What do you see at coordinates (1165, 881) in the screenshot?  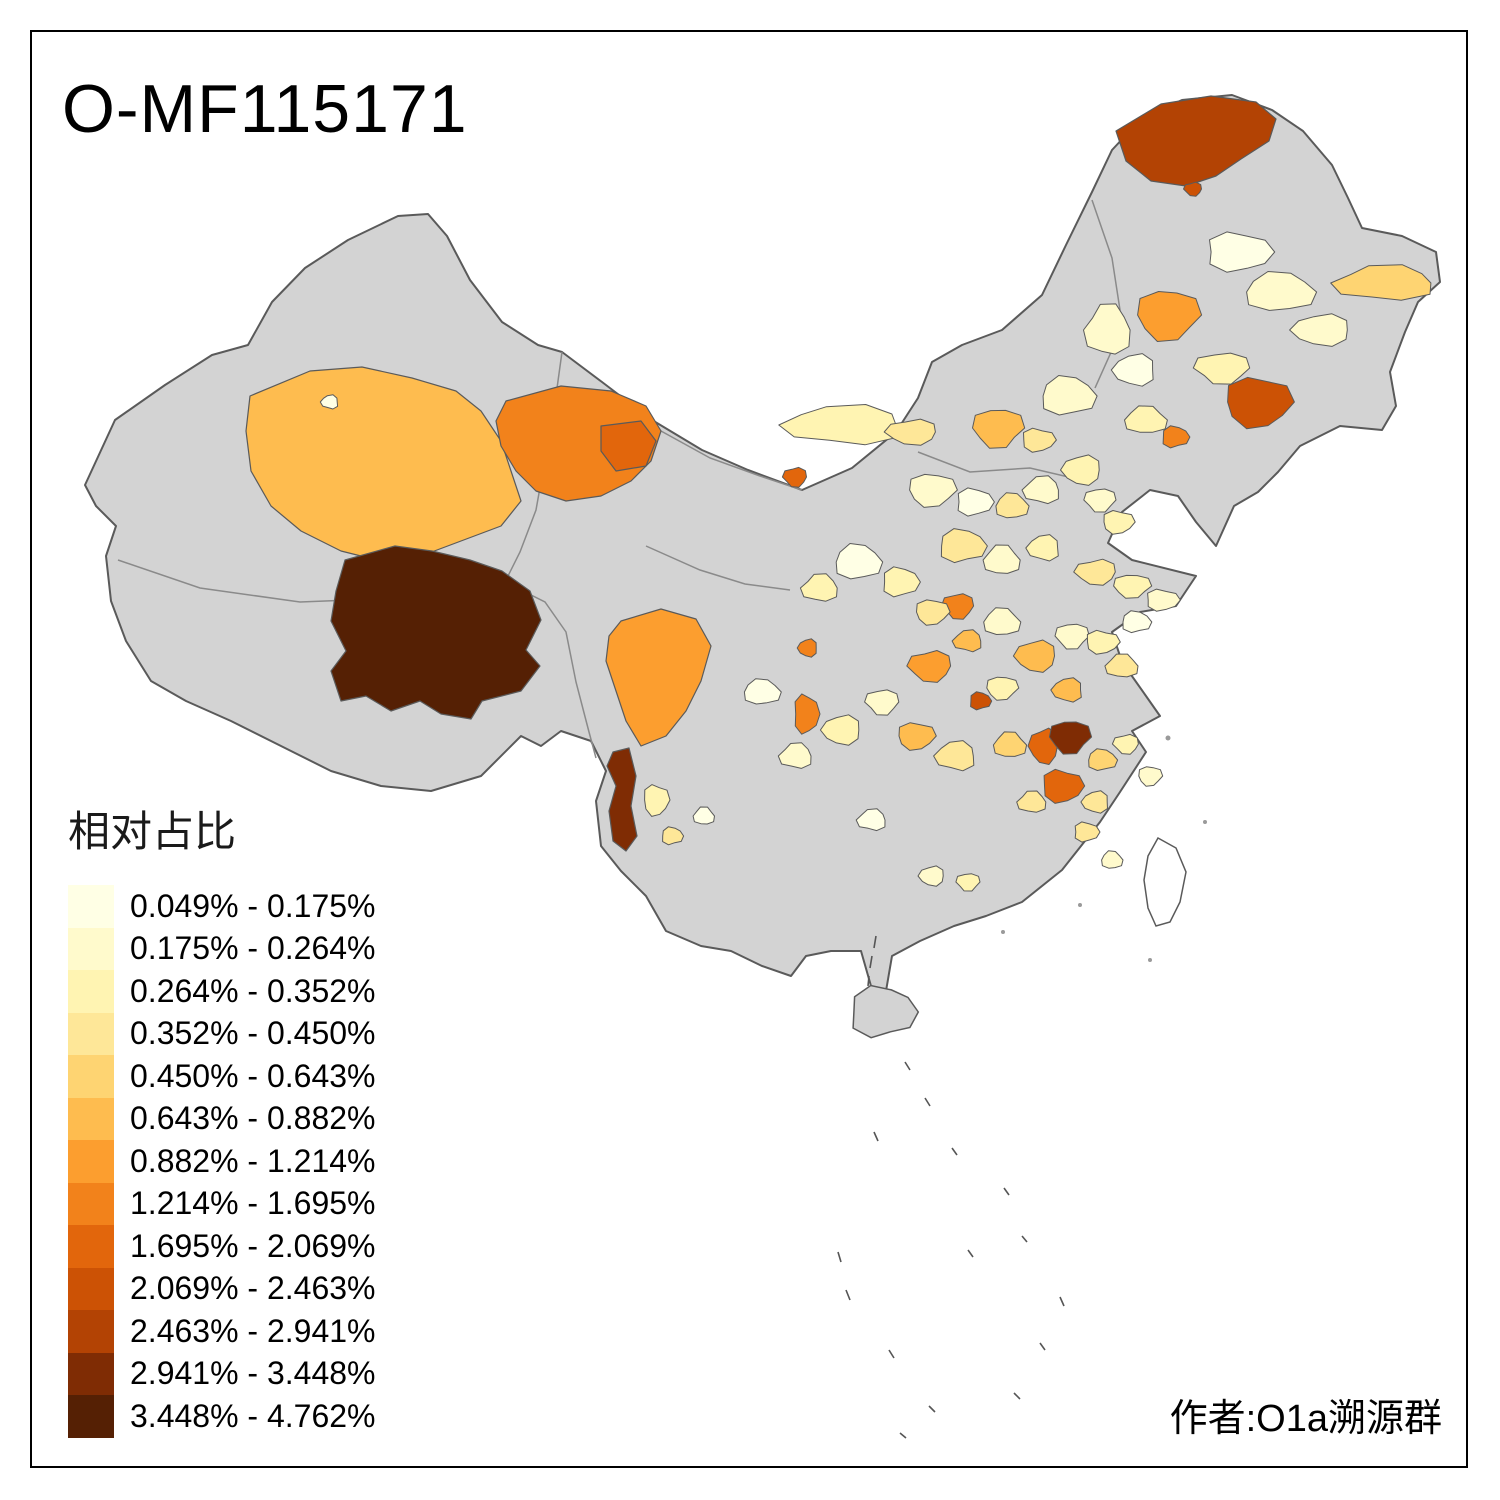 I see `map-taiwan` at bounding box center [1165, 881].